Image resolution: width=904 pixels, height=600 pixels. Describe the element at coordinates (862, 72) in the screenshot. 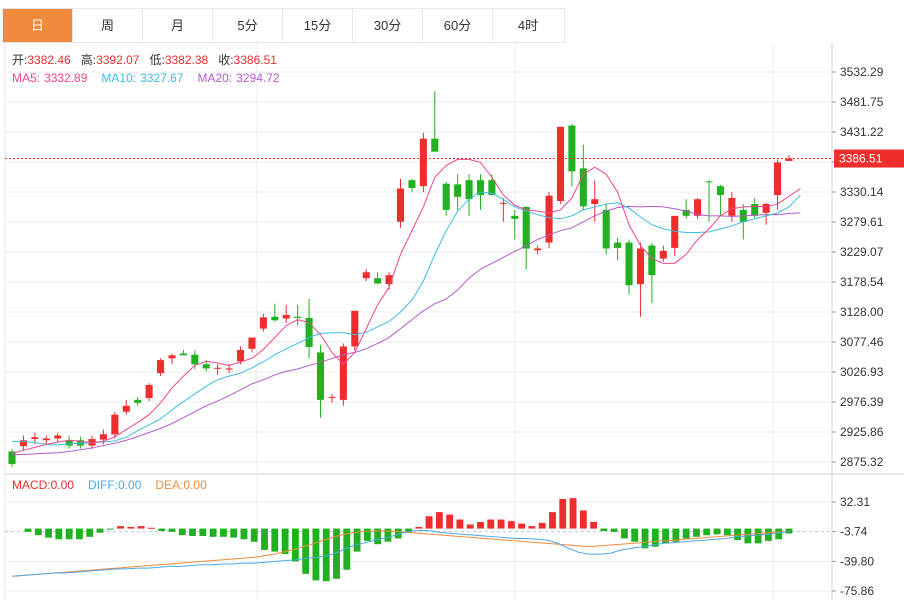

I see `y-tick-label: 3532.29` at that location.